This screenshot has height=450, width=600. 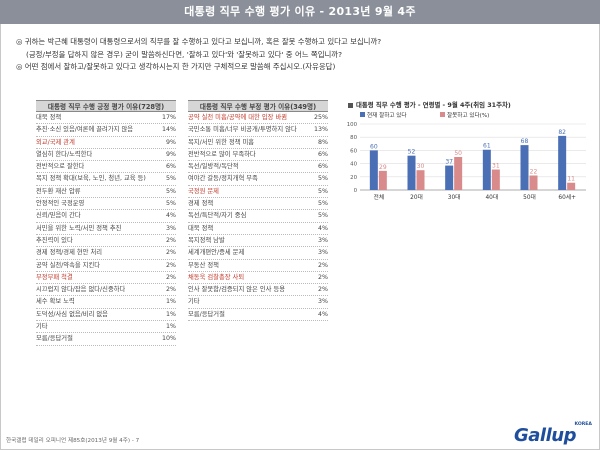 What do you see at coordinates (85, 130) in the screenshot?
I see `reason-label: 추진·소신 있음/여론에 끌려가지 않음` at bounding box center [85, 130].